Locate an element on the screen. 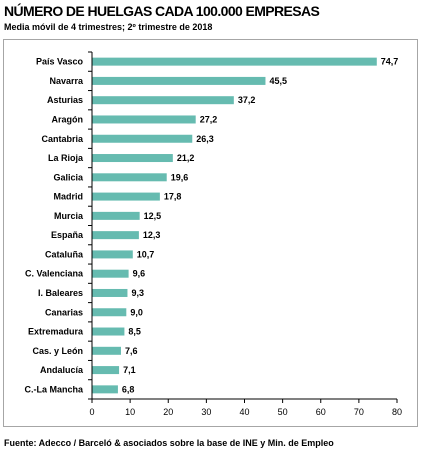  category-label: Madrid is located at coordinates (68, 197).